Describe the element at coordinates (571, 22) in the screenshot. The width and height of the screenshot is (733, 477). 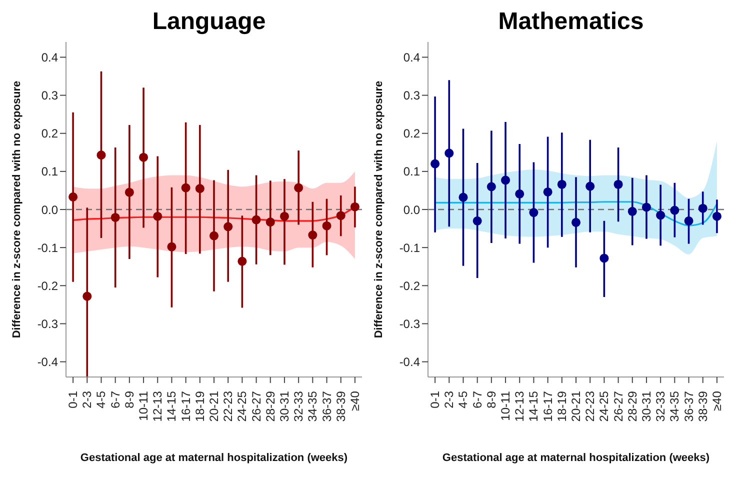
I see `chart-title: Mathematics` at that location.